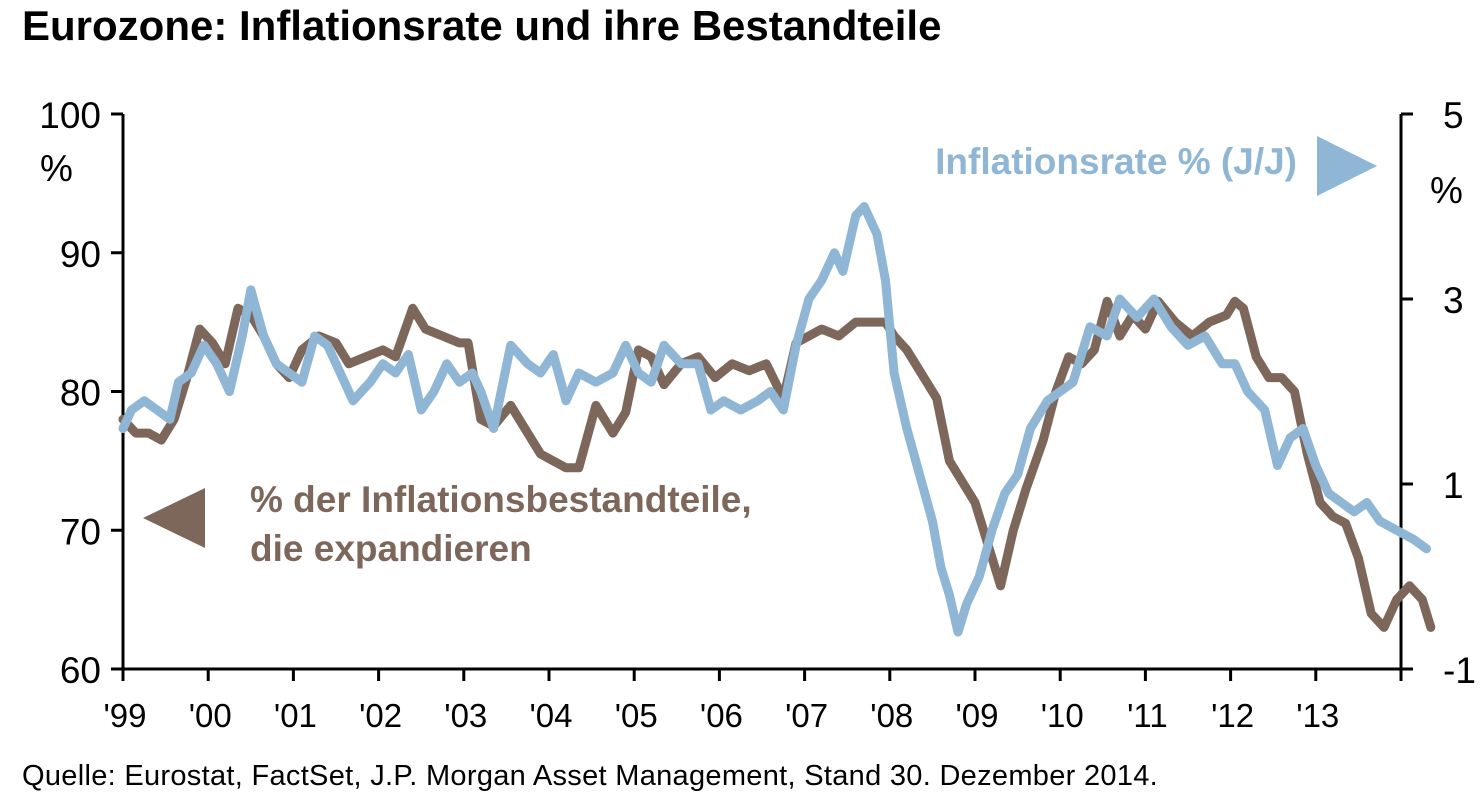  Describe the element at coordinates (721, 715) in the screenshot. I see `x-tick-label: '06` at that location.